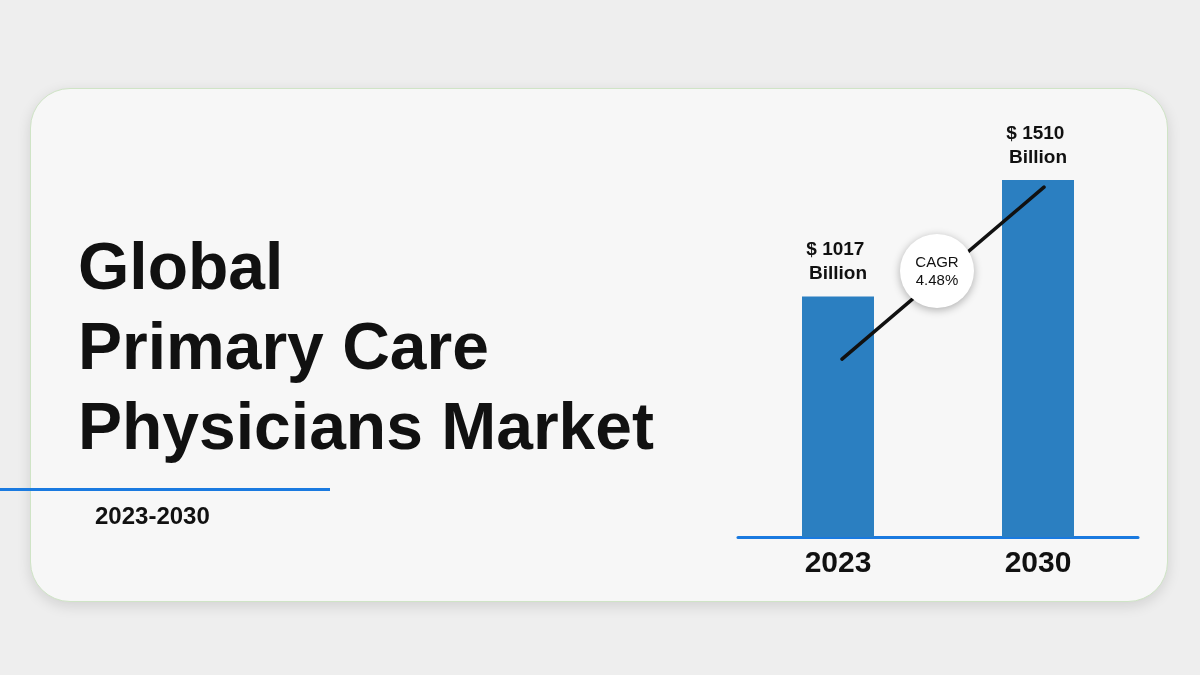 This screenshot has height=675, width=1200. I want to click on data-label: $ 1510 Billion, so click(1038, 144).